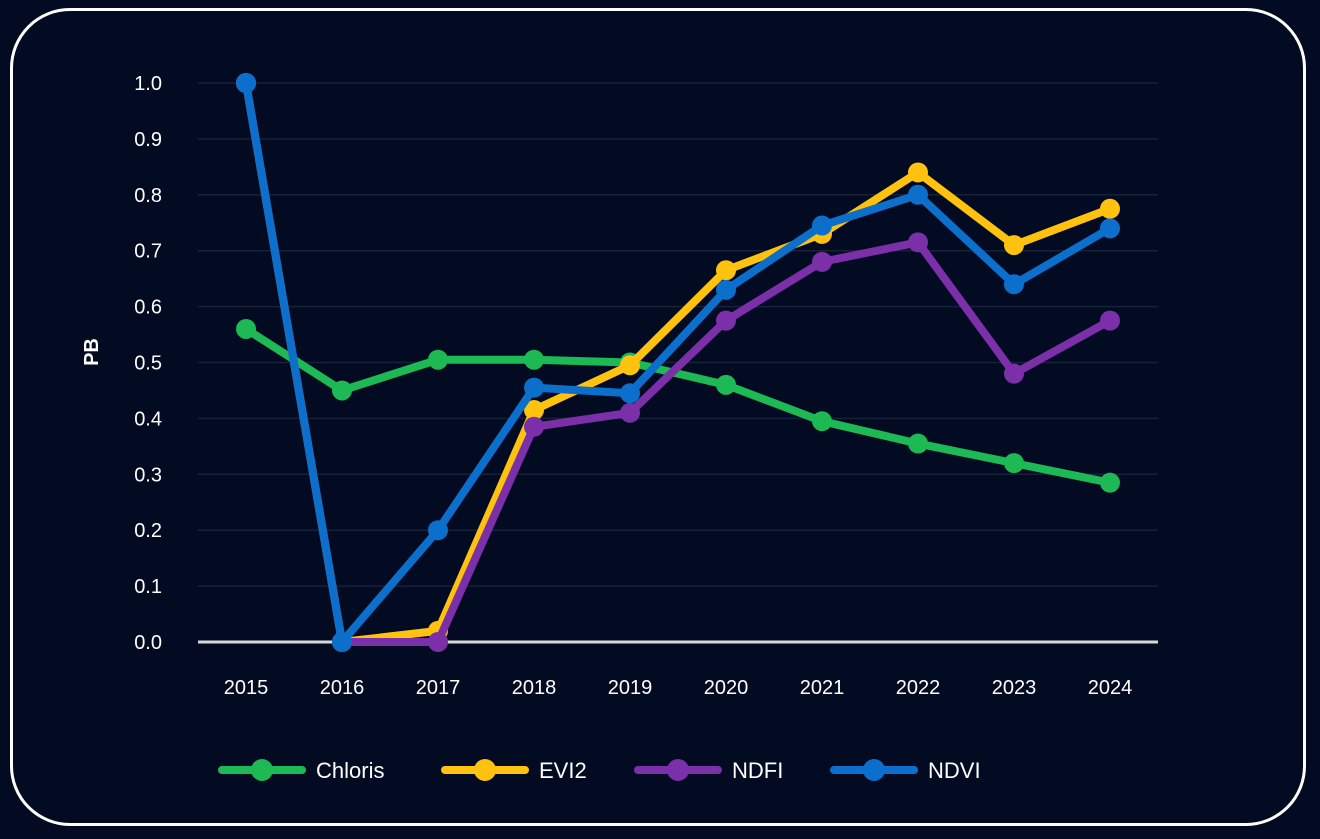  What do you see at coordinates (514, 770) in the screenshot?
I see `legend-item-evi2: EVI2` at bounding box center [514, 770].